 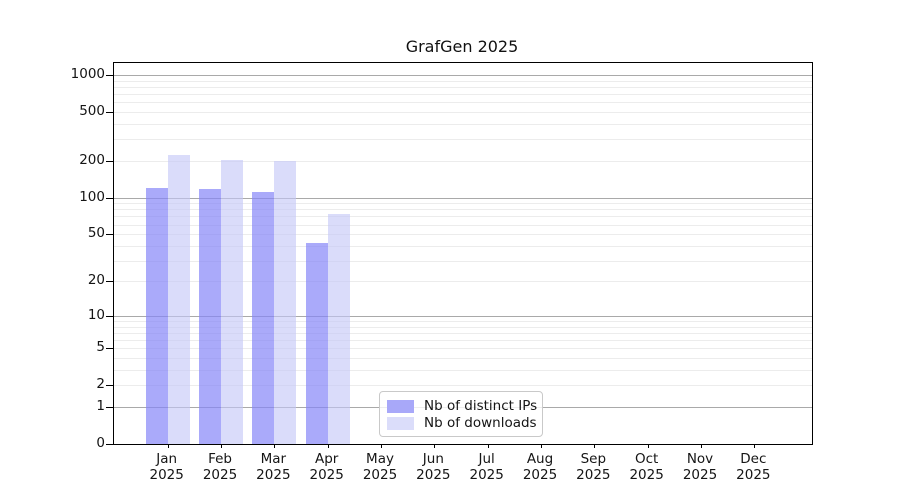 What do you see at coordinates (92, 111) in the screenshot?
I see `y-tick-label: 500` at bounding box center [92, 111].